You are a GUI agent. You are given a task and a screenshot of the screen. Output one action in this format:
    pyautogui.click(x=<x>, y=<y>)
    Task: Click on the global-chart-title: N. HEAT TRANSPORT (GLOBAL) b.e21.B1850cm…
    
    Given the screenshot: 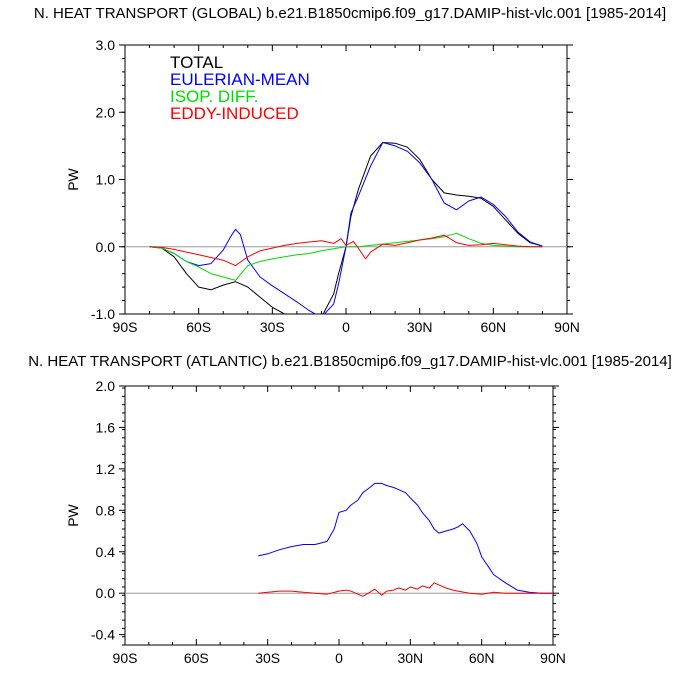 What is the action you would take?
    pyautogui.click(x=350, y=13)
    